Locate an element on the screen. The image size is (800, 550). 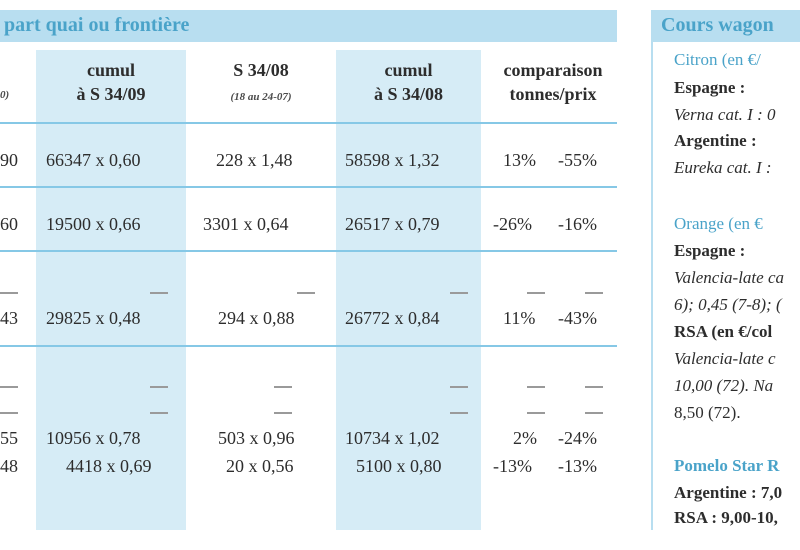
row3-dash-c4a is located at coordinates (536, 293).